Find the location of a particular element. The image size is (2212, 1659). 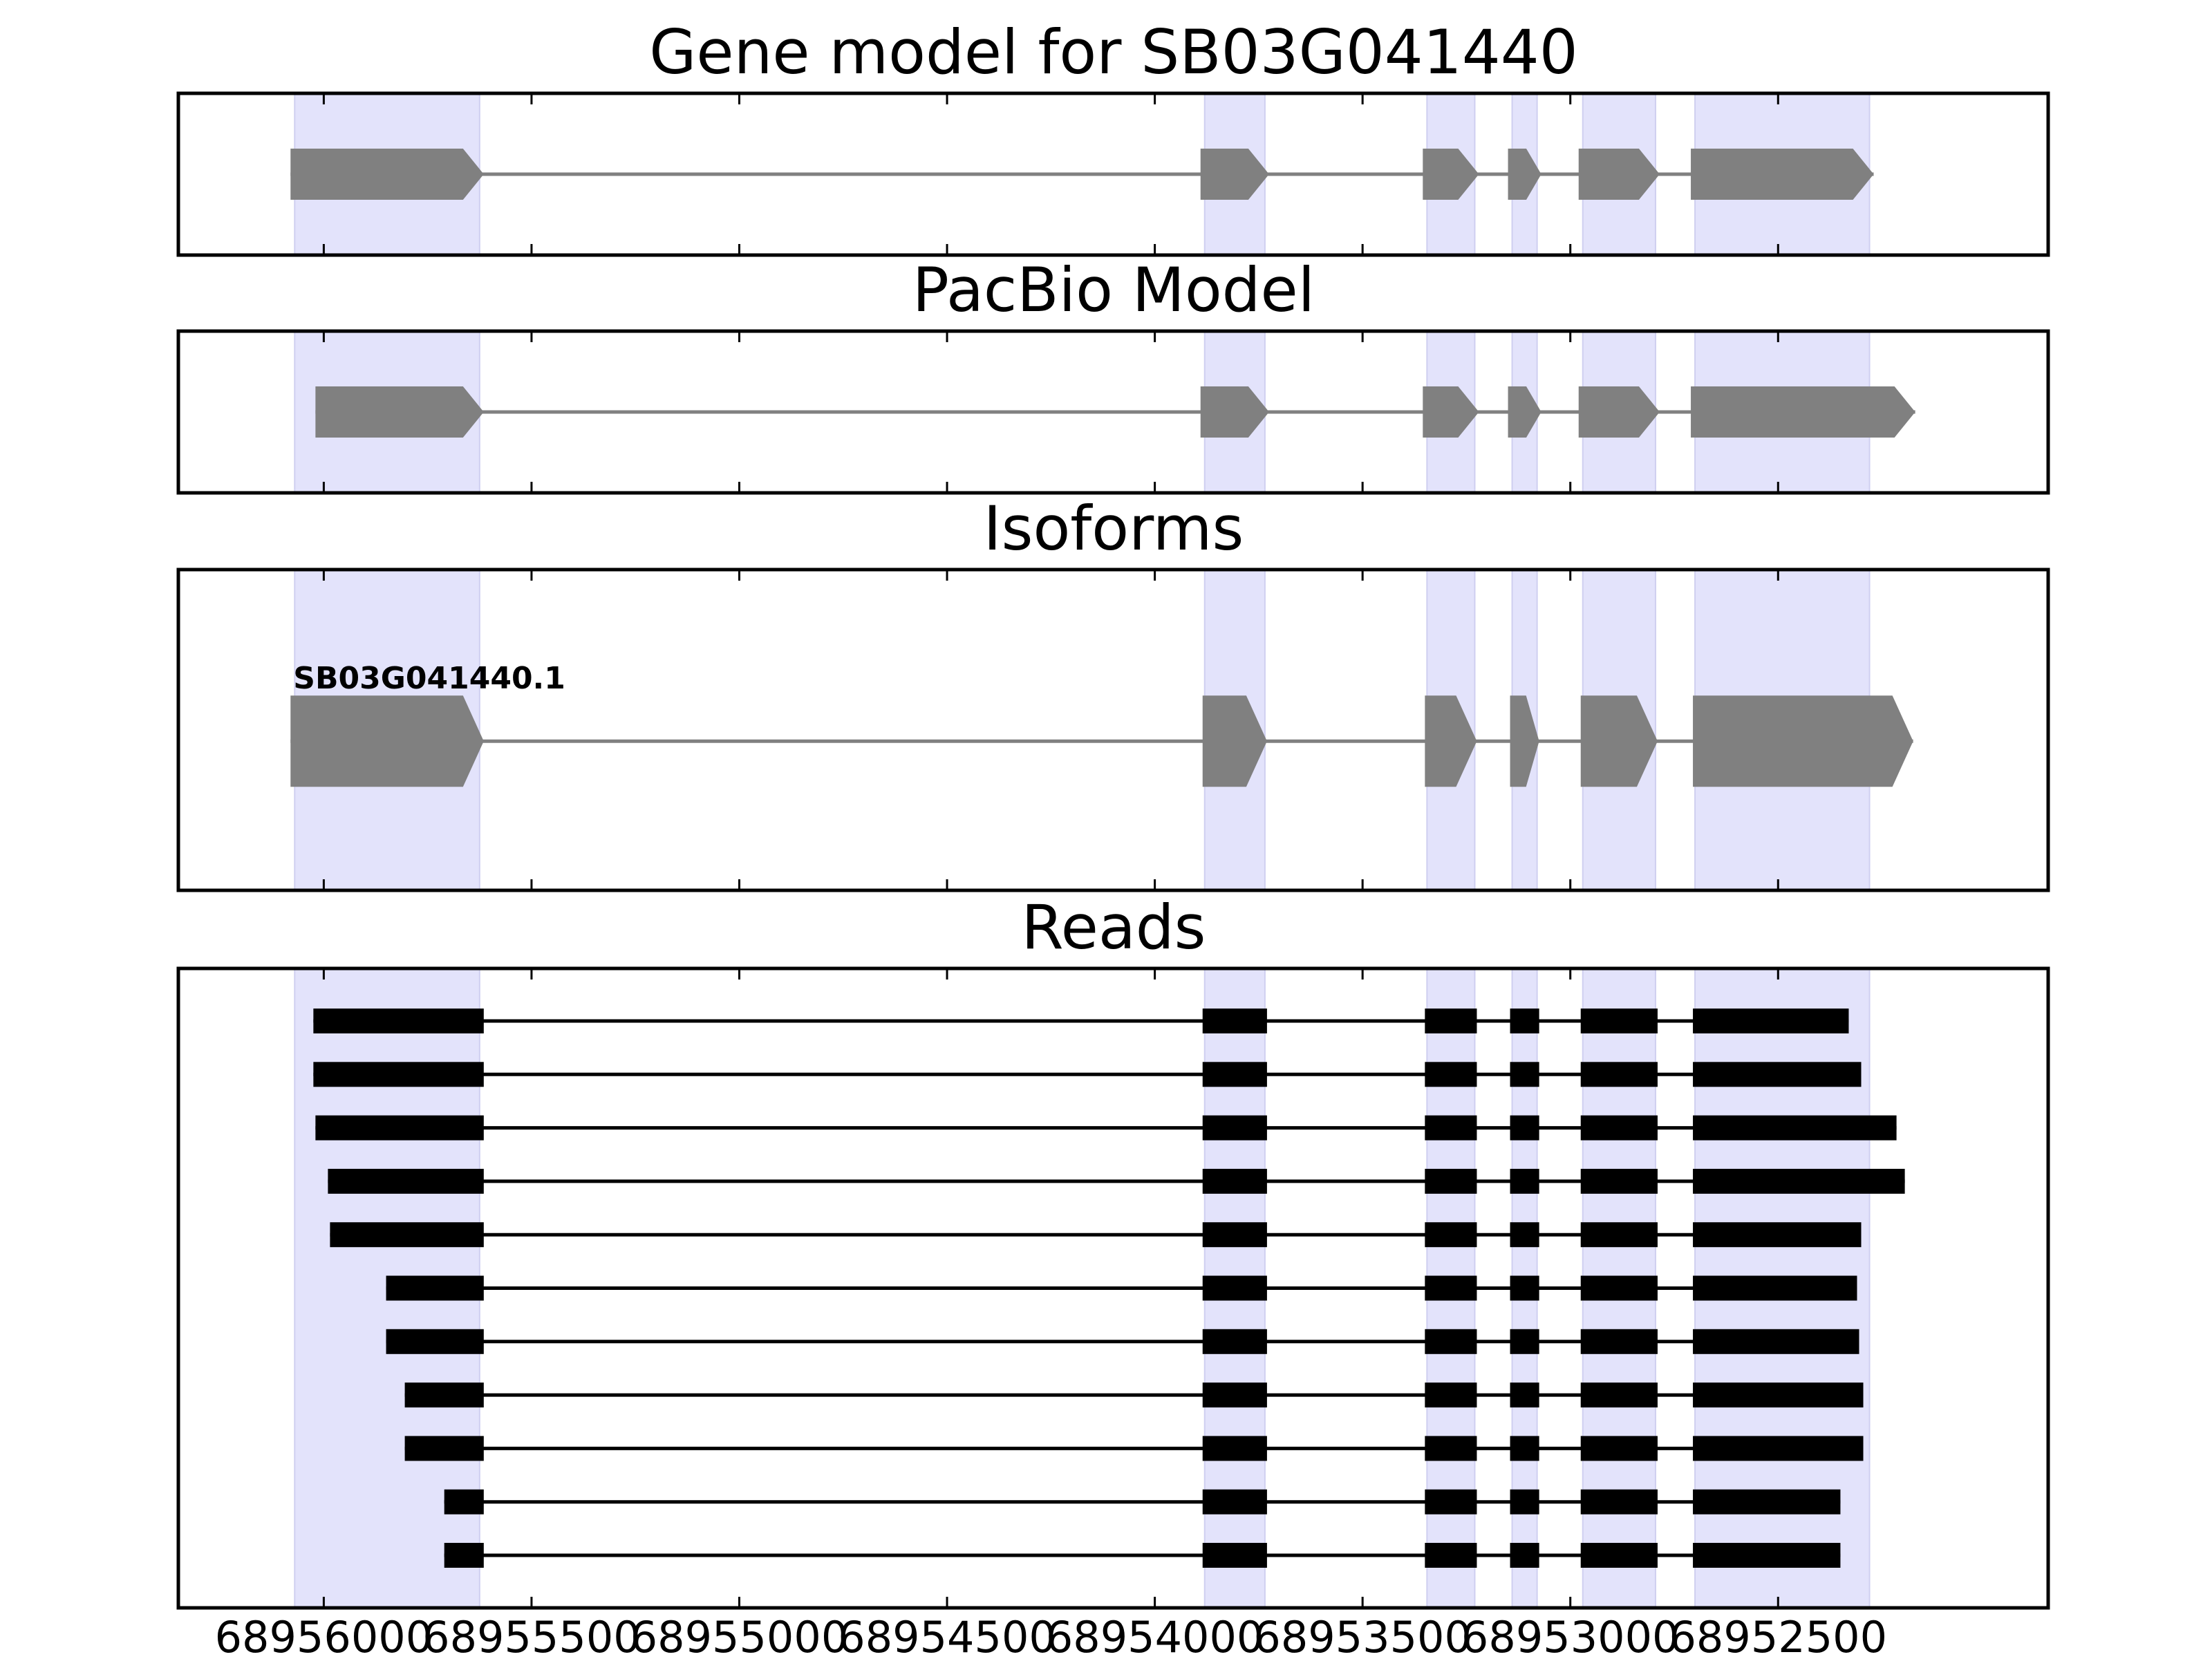

panel-title-gene-model: Gene model for SB03G041440 is located at coordinates (1113, 53).